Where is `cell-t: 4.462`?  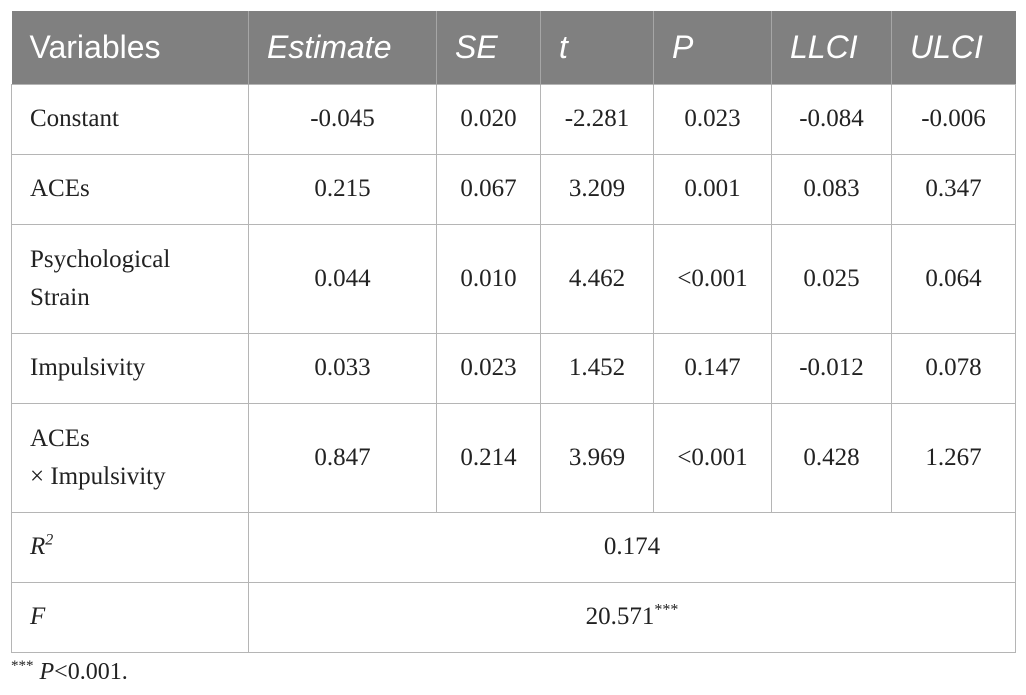
cell-t: 4.462 is located at coordinates (597, 278).